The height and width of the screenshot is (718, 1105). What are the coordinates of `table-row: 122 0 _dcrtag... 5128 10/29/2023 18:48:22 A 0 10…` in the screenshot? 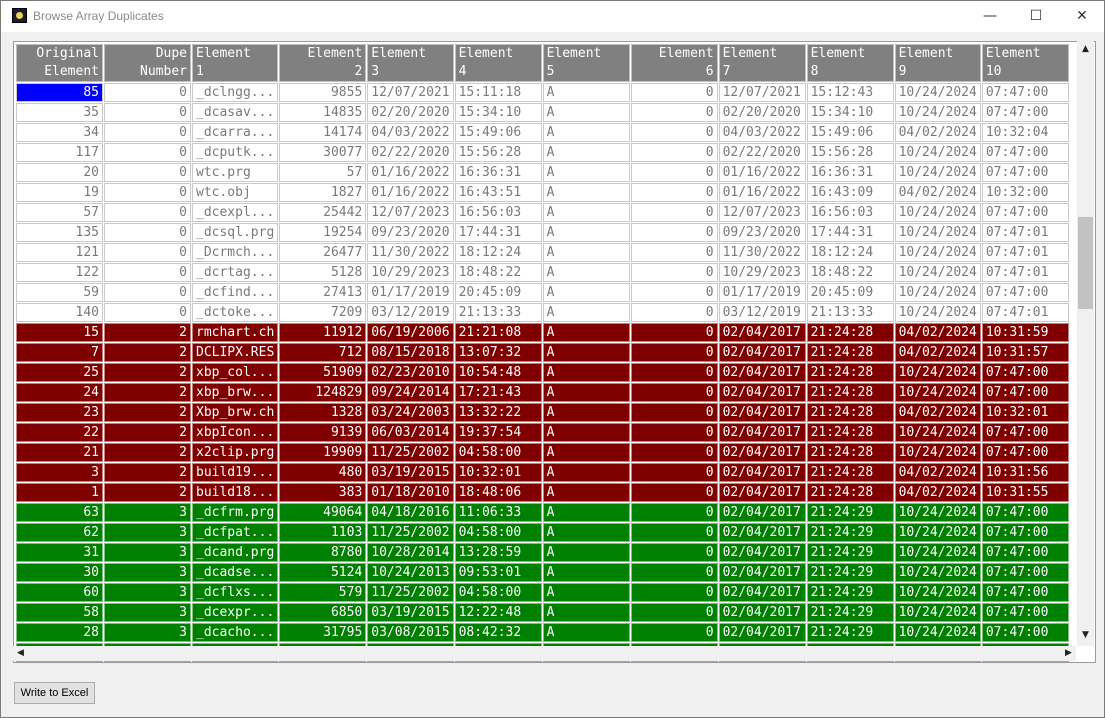 It's located at (542, 272).